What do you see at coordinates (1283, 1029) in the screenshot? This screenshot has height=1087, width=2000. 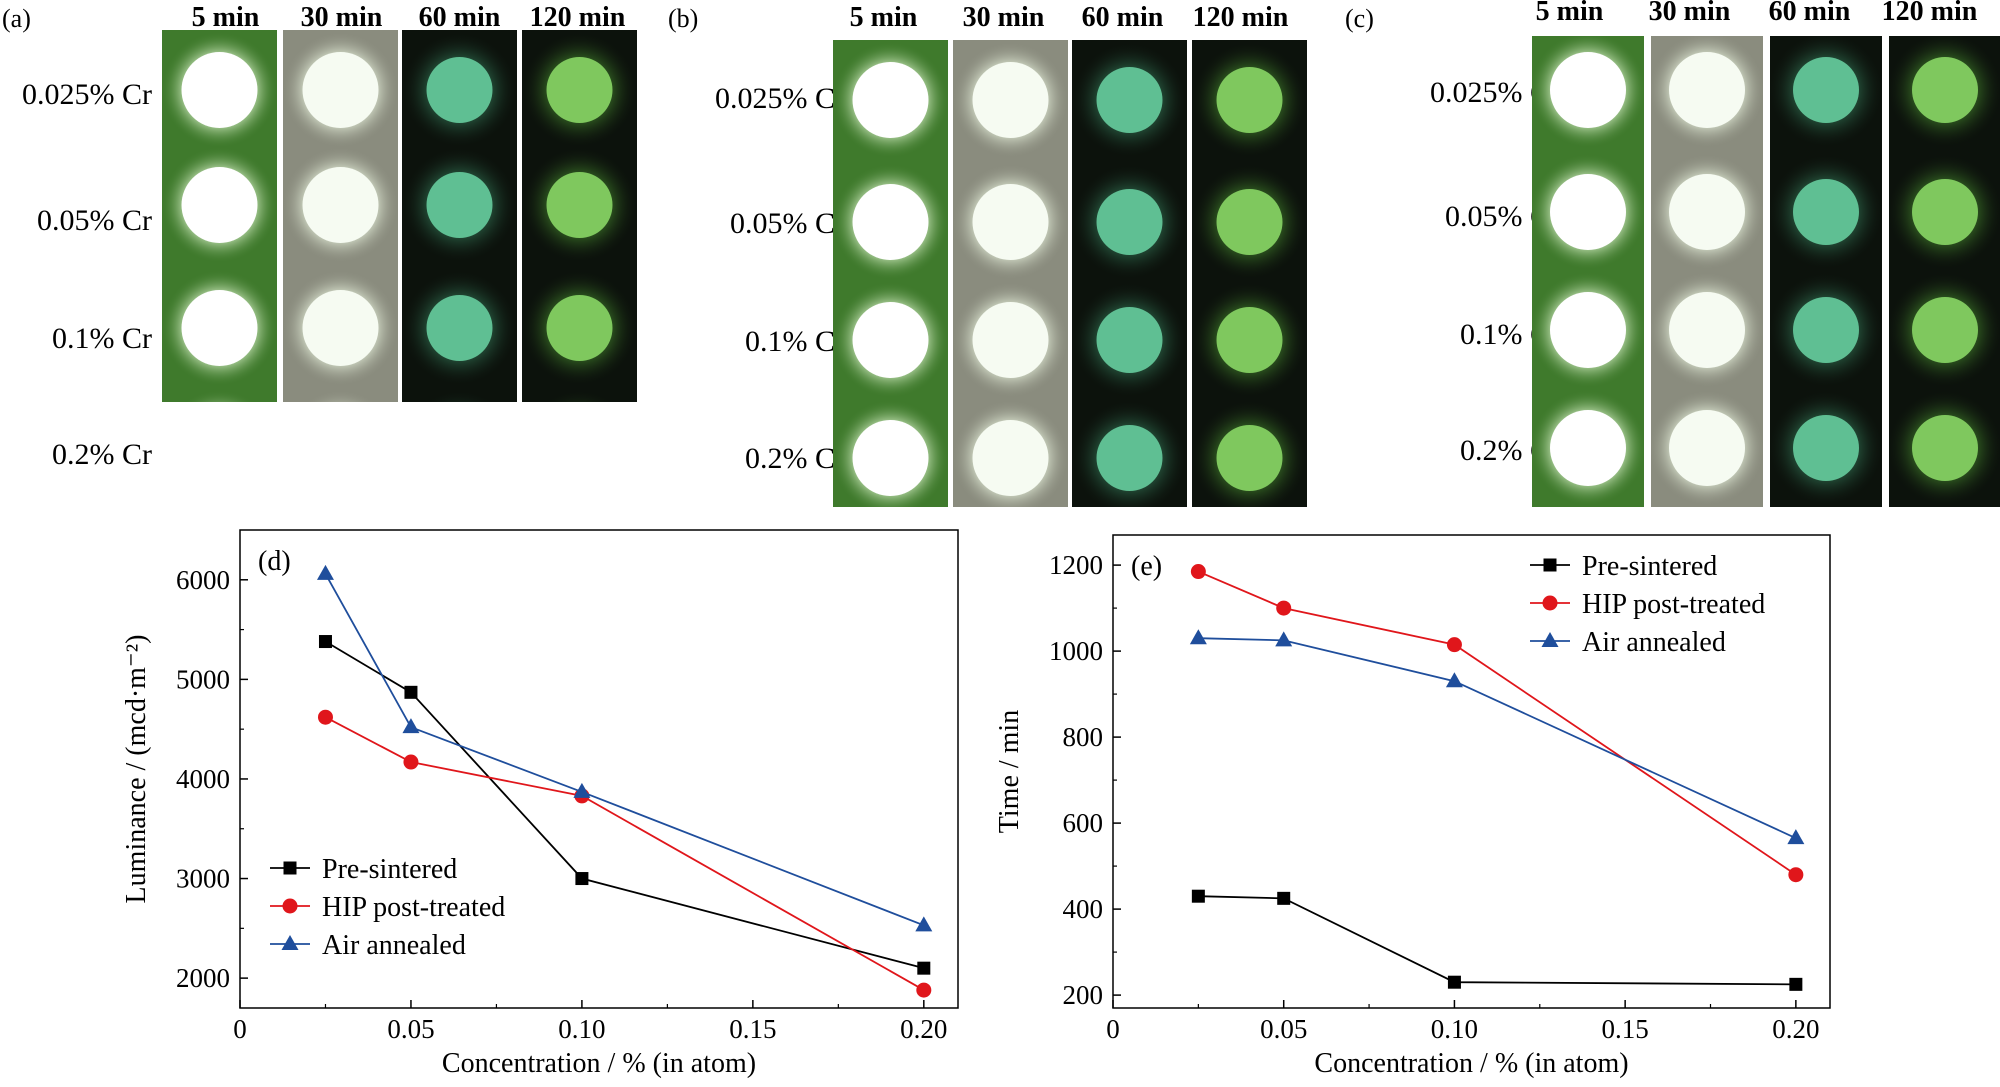 I see `x-tick-label: 0.05` at bounding box center [1283, 1029].